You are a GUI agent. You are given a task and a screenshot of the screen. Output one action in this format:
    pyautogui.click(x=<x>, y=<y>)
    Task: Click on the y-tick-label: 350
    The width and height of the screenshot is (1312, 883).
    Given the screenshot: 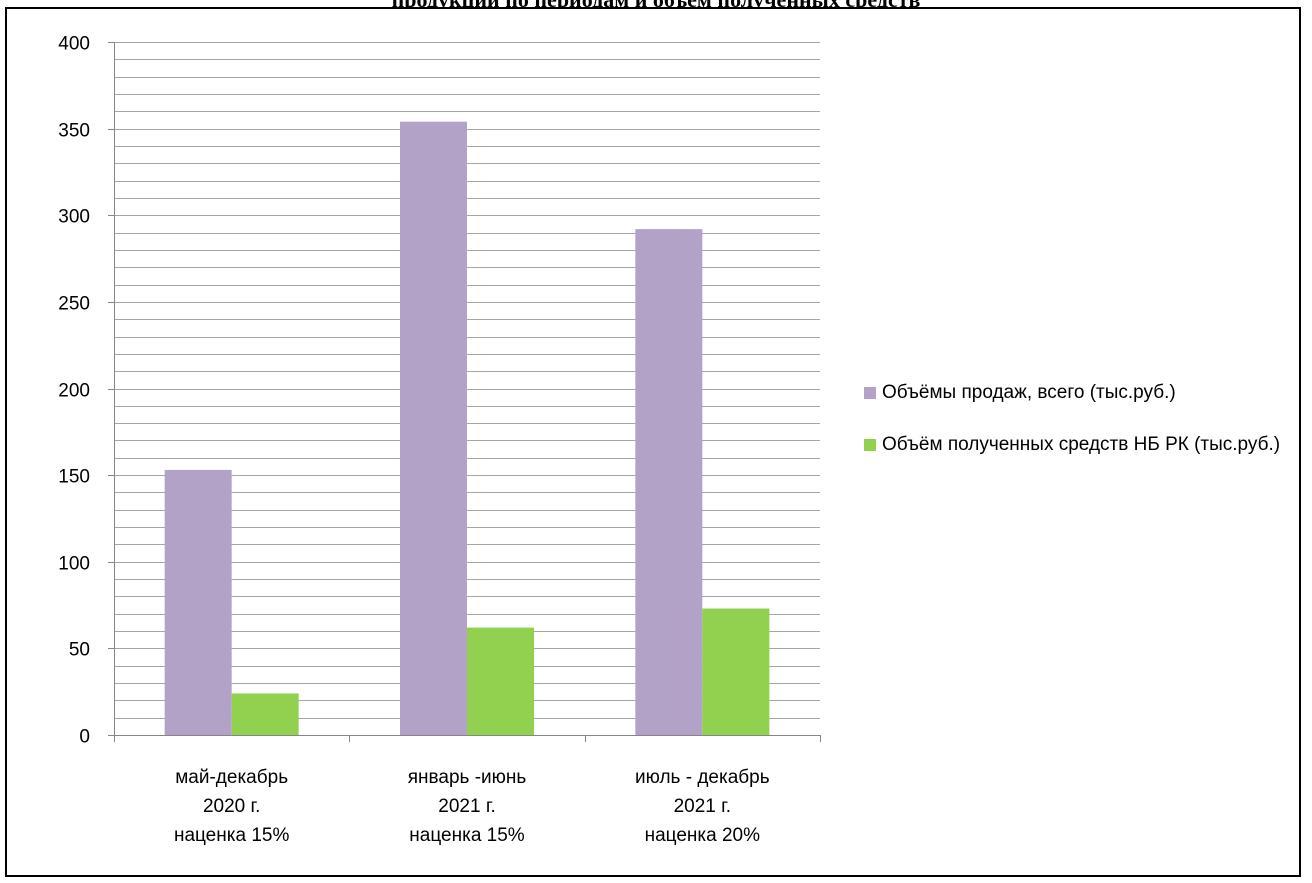 What is the action you would take?
    pyautogui.click(x=74, y=131)
    